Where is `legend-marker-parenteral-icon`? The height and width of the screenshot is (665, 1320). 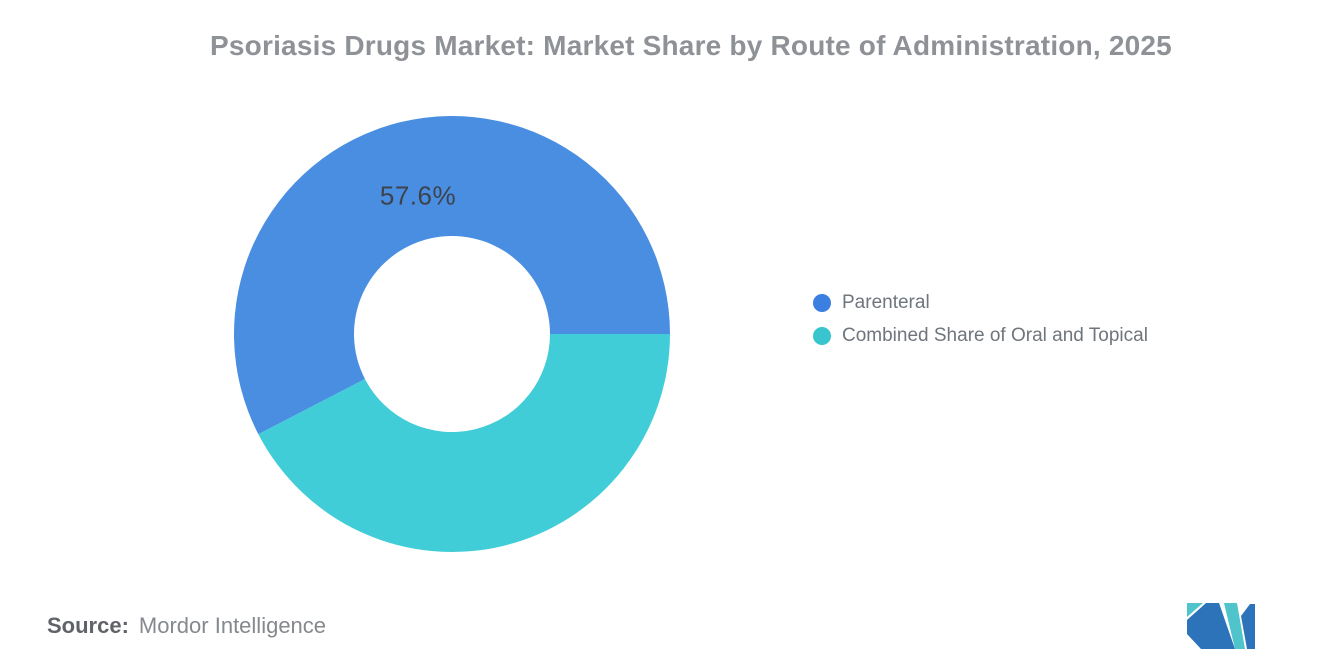 legend-marker-parenteral-icon is located at coordinates (822, 302).